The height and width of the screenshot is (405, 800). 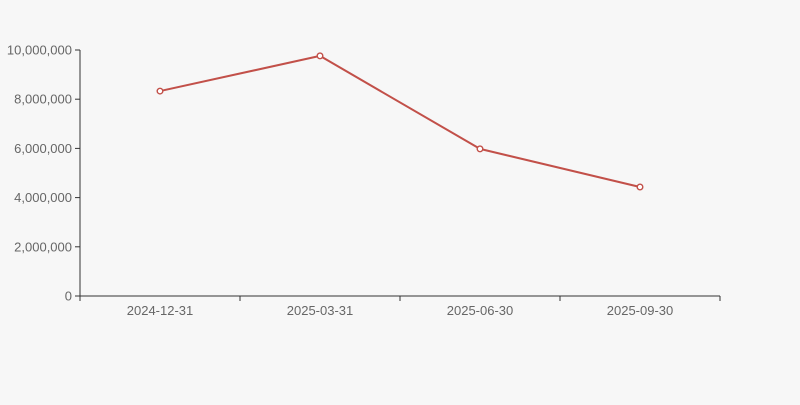 I want to click on y-tick-label: 8,000,000, so click(x=43, y=99).